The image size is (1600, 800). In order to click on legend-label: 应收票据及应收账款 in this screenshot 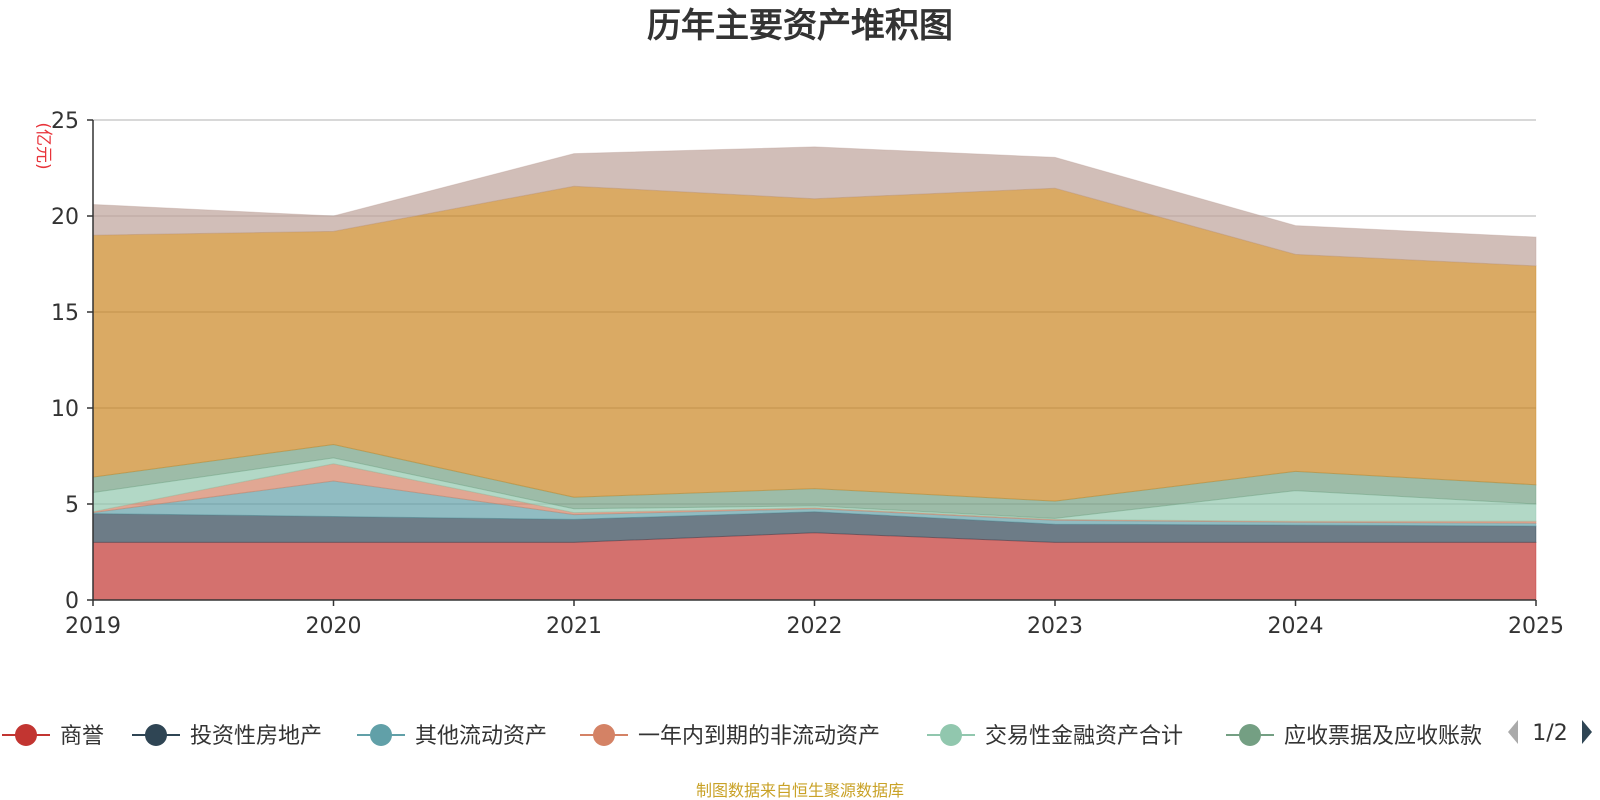, I will do `click(1383, 736)`.